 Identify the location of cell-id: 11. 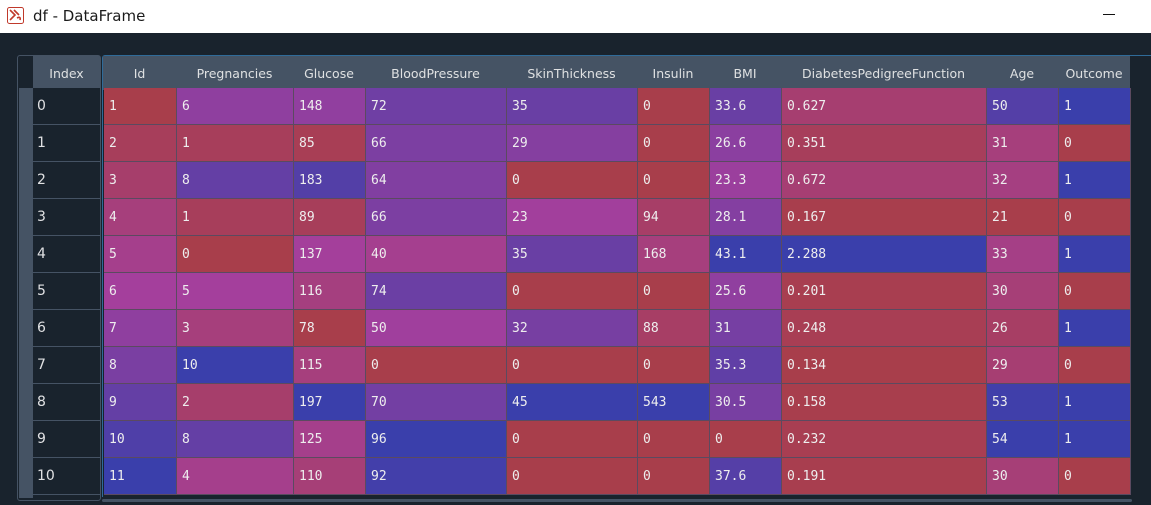
(140, 476).